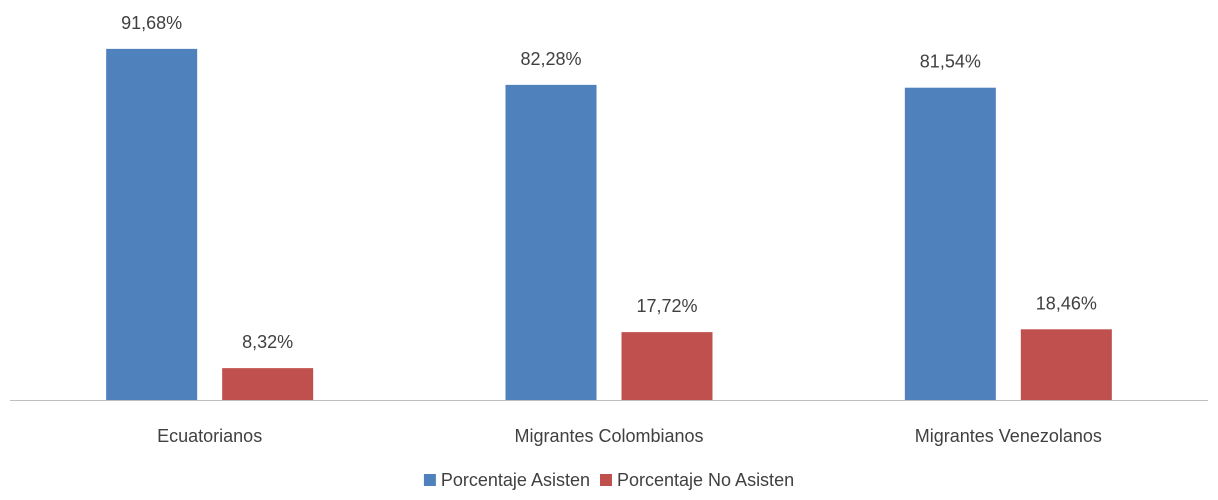 The width and height of the screenshot is (1218, 500). Describe the element at coordinates (608, 436) in the screenshot. I see `category-label-1: Migrantes Colombianos` at that location.